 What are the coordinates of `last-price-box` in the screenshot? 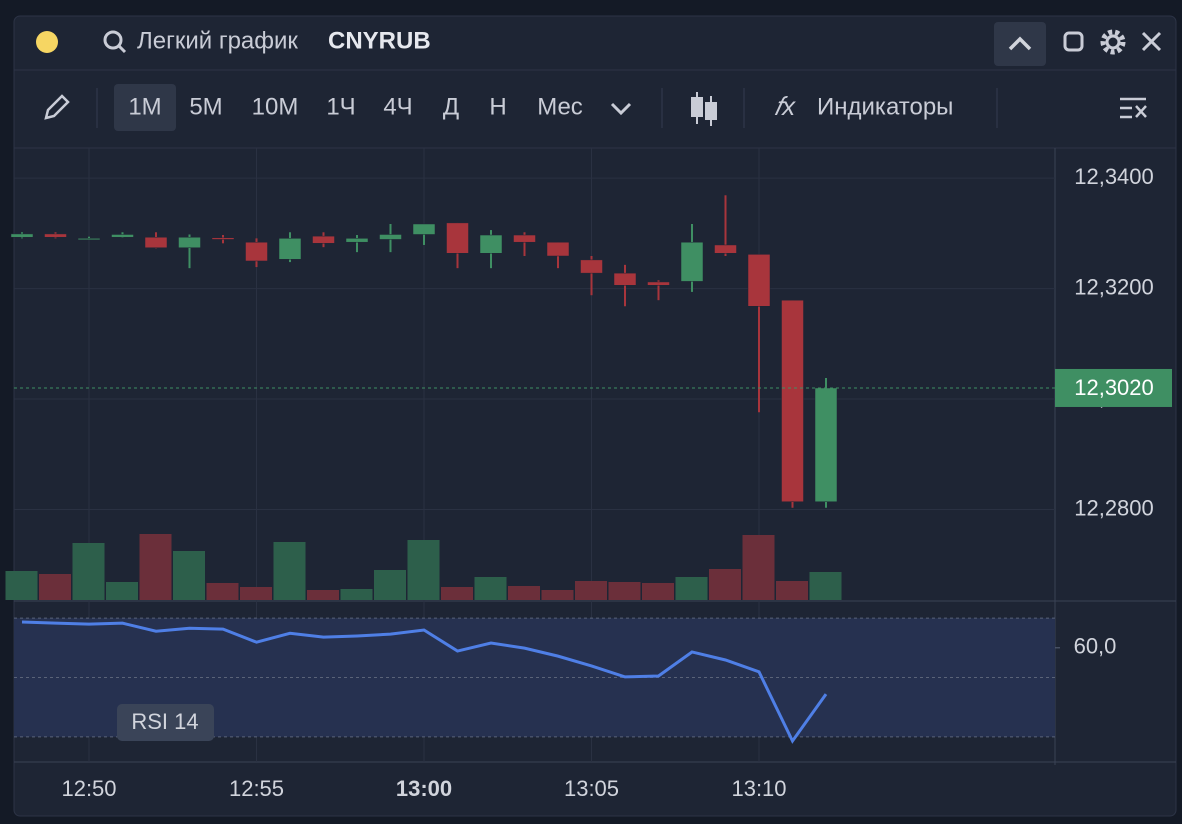 It's located at (1113, 387).